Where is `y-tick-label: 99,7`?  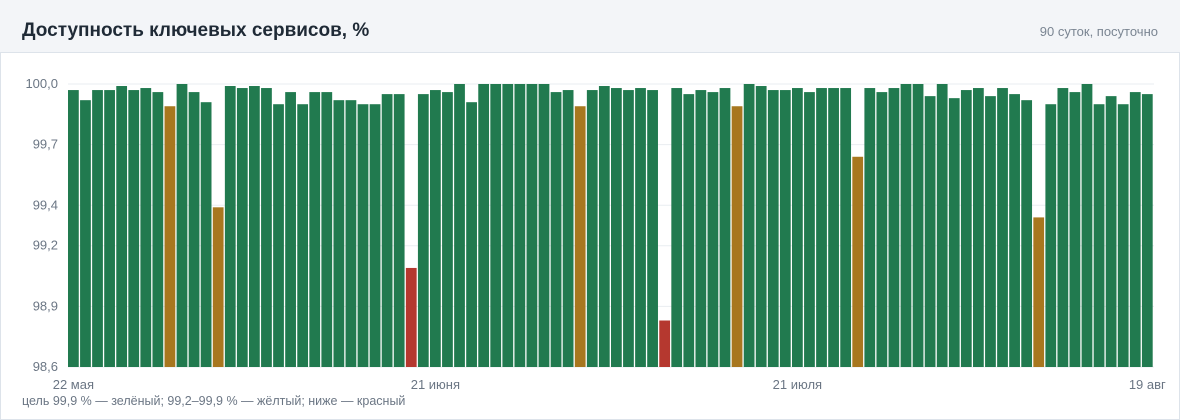 y-tick-label: 99,7 is located at coordinates (45, 144).